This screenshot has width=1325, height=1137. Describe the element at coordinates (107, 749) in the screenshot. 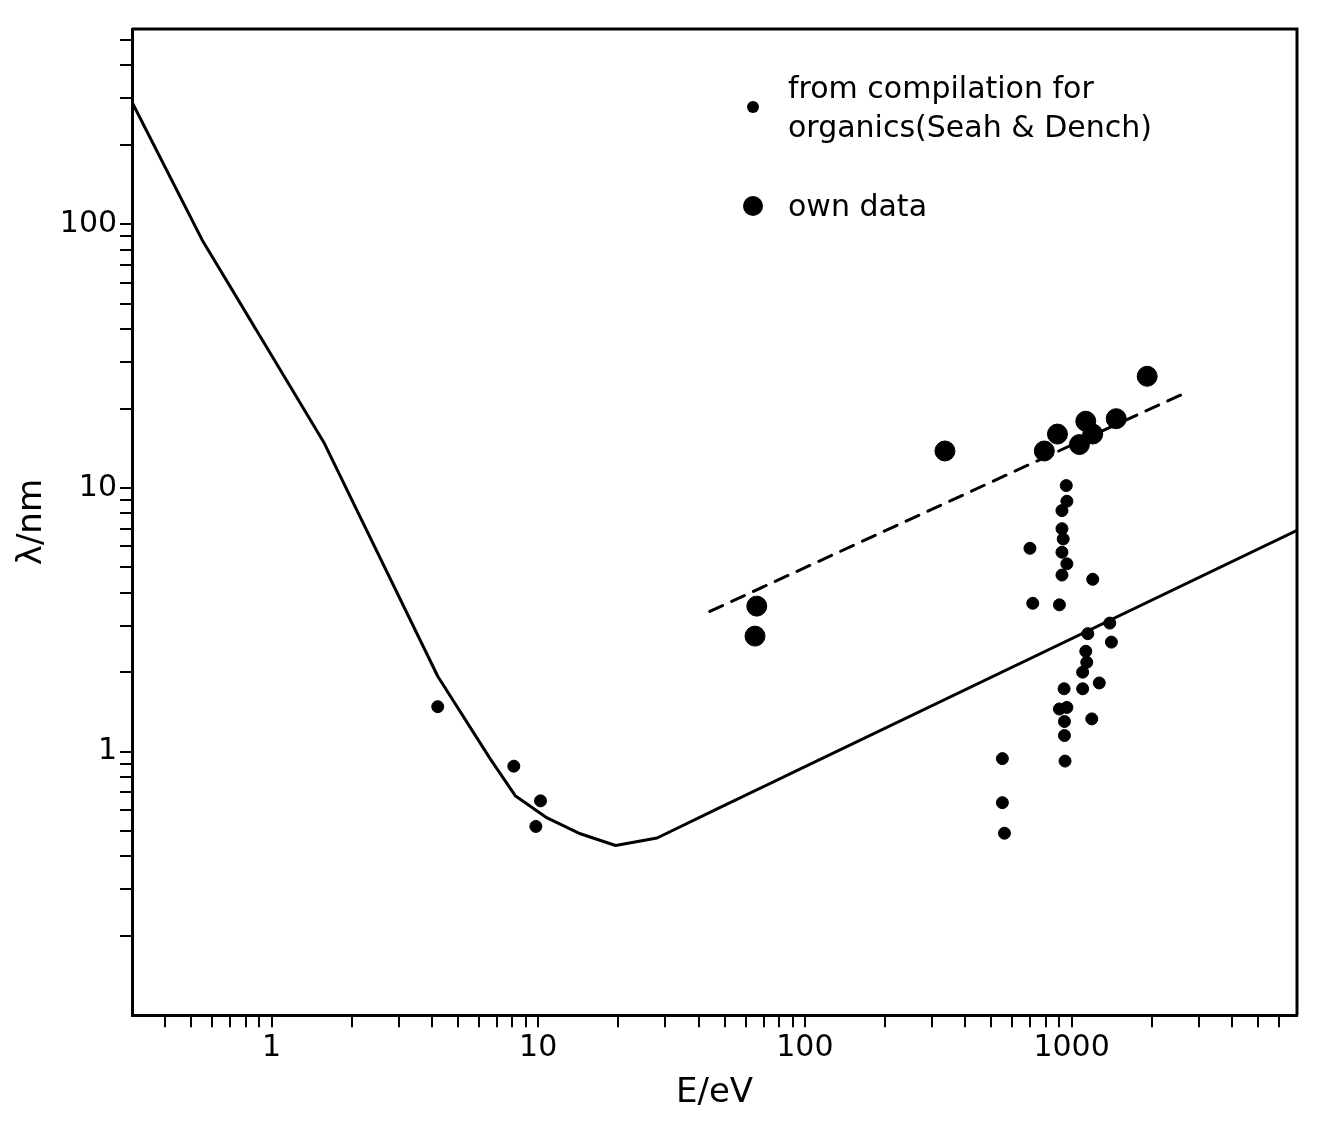

I see `y-tick-label: 1` at that location.